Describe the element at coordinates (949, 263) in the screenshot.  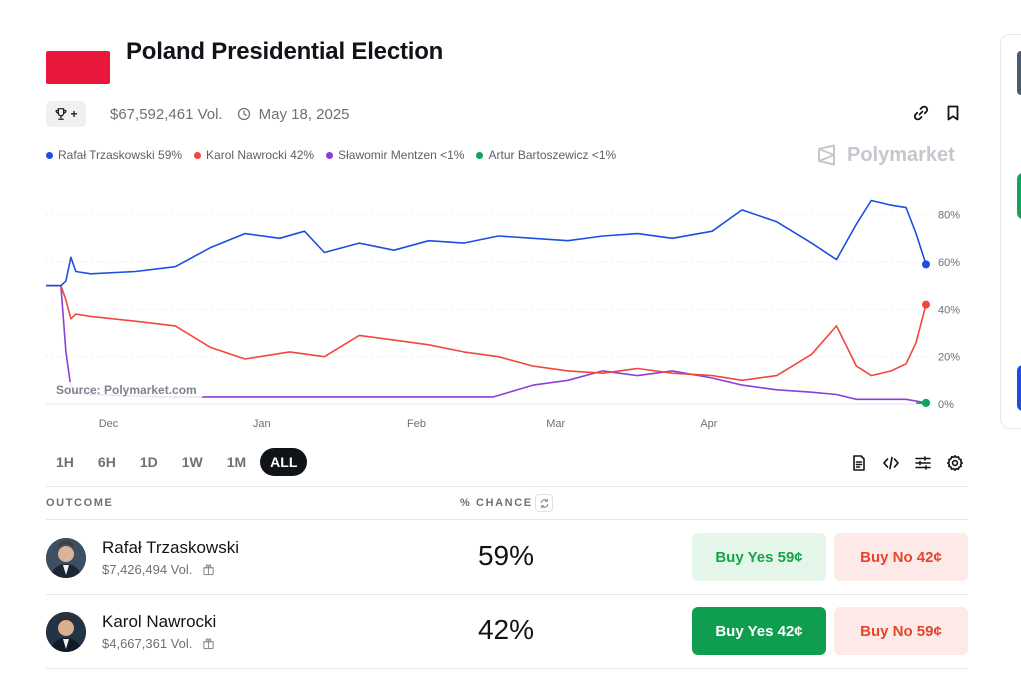
I see `y-tick-label: 60%` at that location.